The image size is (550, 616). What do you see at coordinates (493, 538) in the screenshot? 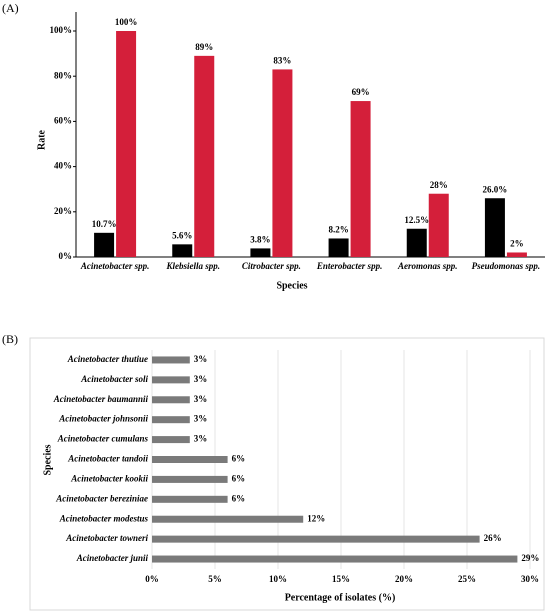
I see `value-label: 26%` at bounding box center [493, 538].